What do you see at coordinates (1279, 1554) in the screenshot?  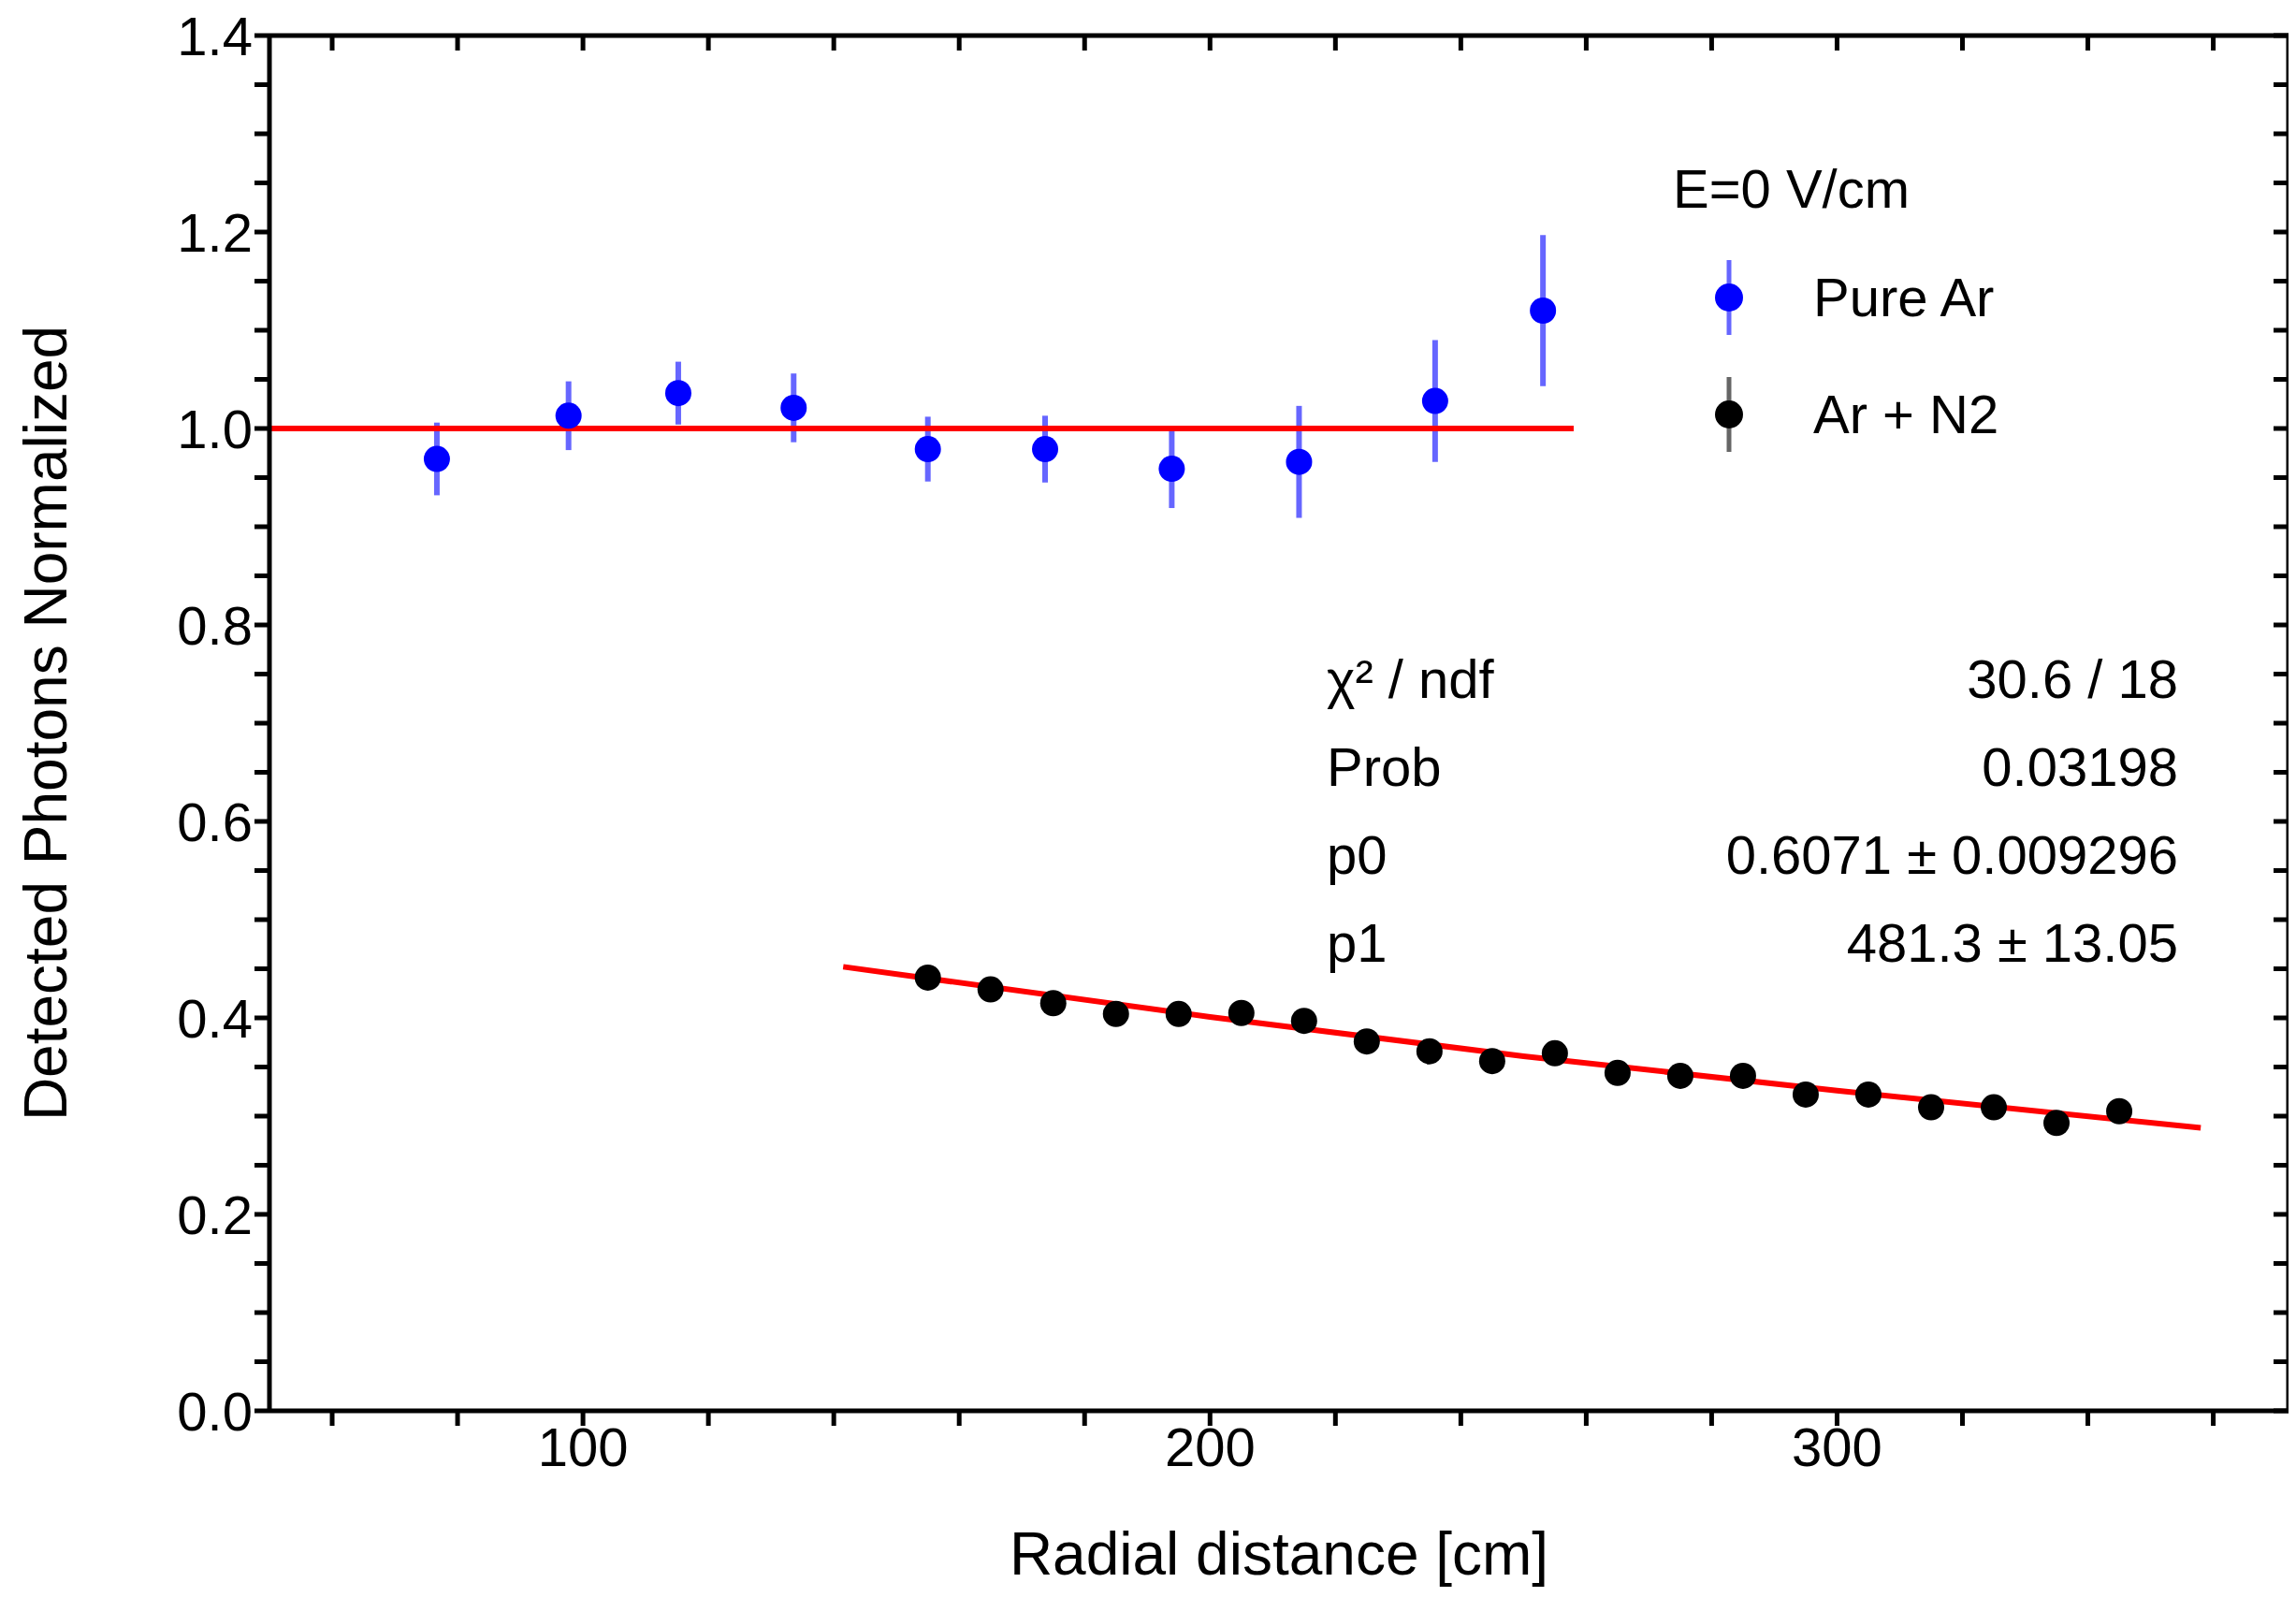 I see `x-axis-title: Radial distance [cm]` at bounding box center [1279, 1554].